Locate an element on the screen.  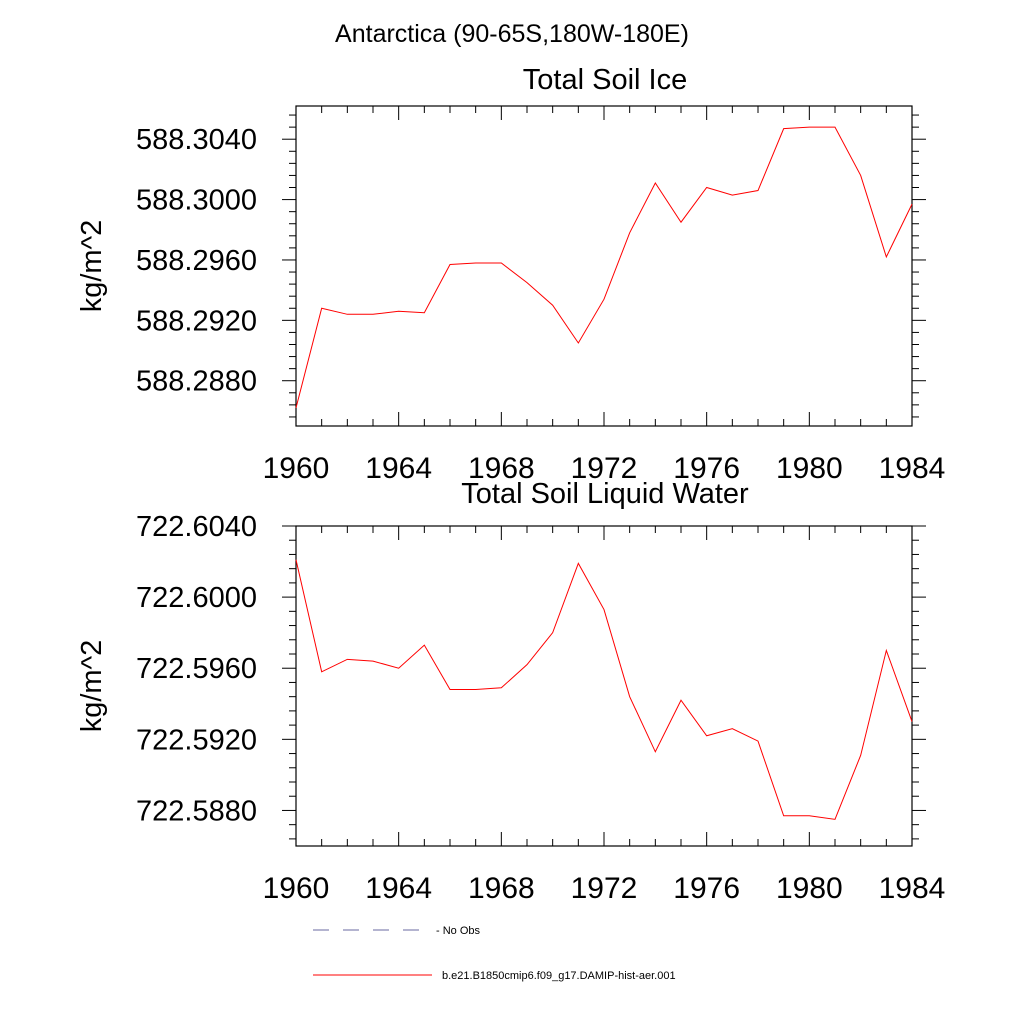
y-tick-label: 588.2960 is located at coordinates (196, 261).